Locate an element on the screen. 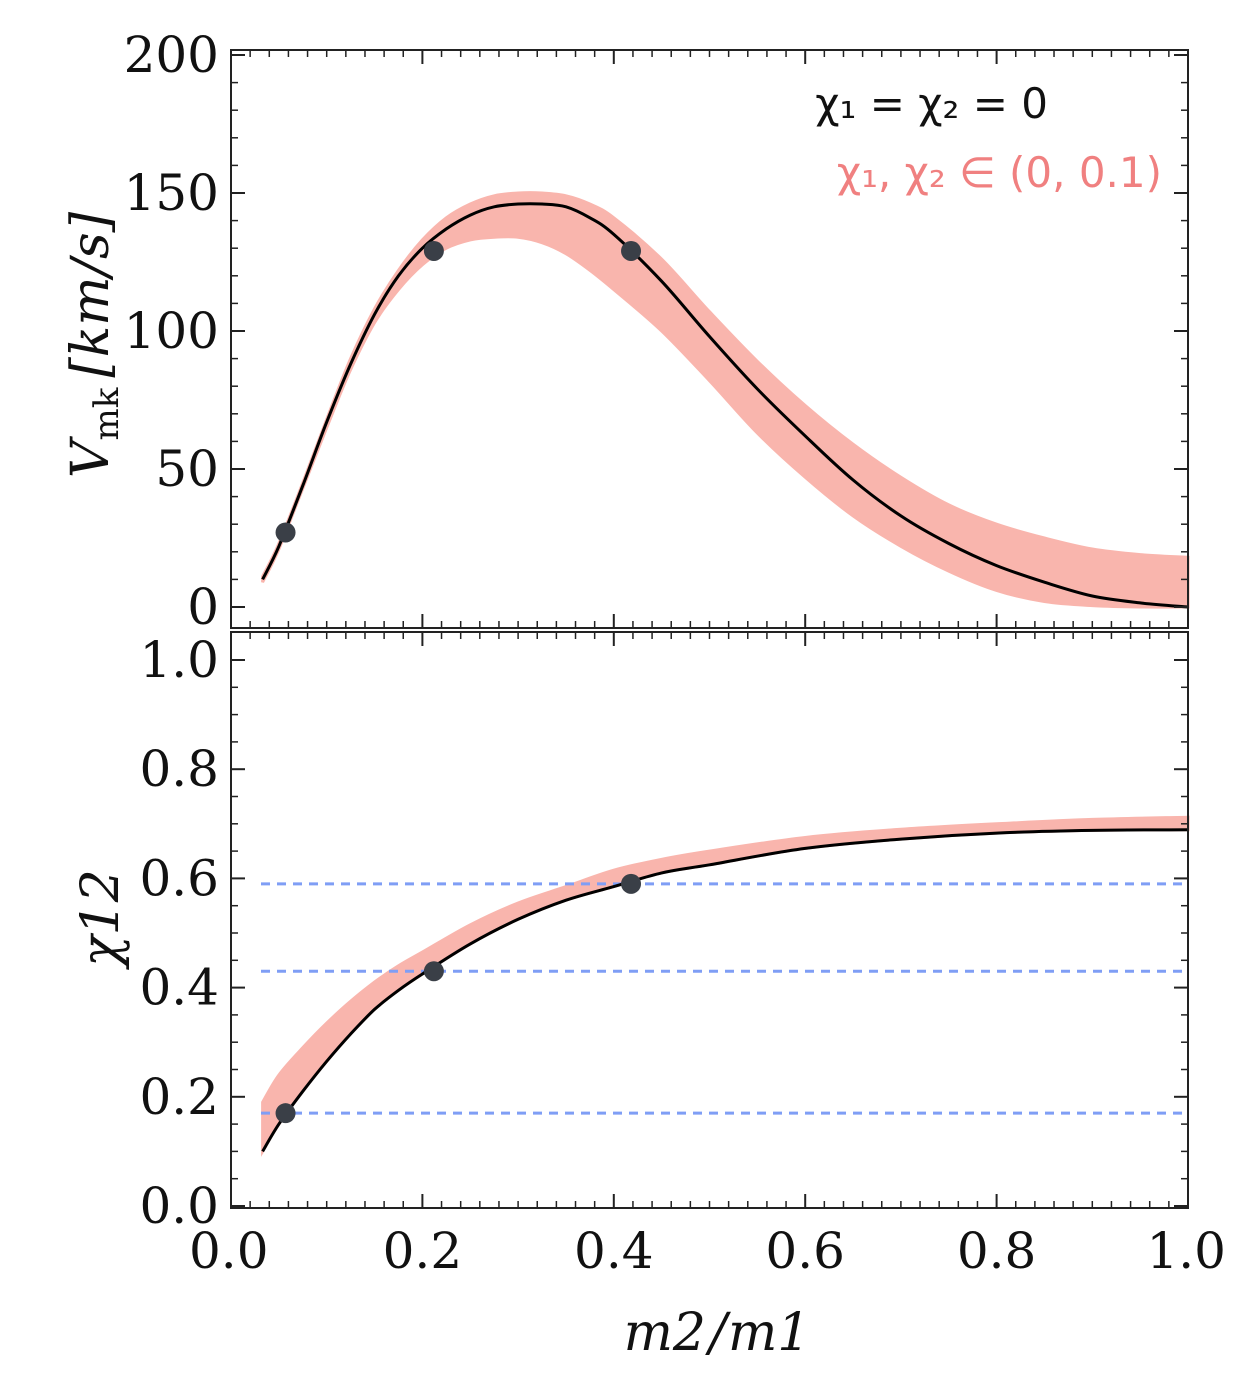  bottom-ytick-label-4: 0.8 is located at coordinates (179, 769).